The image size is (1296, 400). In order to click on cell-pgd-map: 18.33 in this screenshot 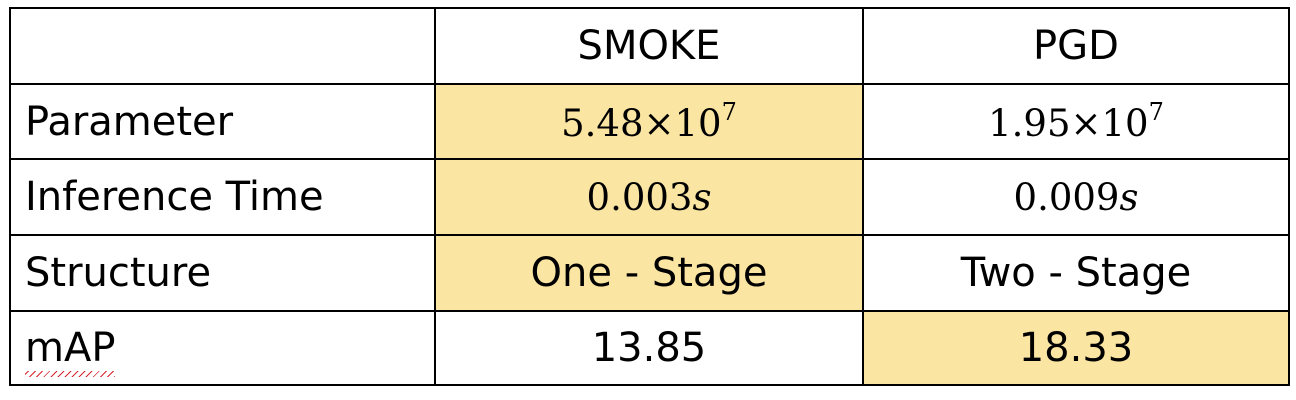, I will do `click(1076, 348)`.